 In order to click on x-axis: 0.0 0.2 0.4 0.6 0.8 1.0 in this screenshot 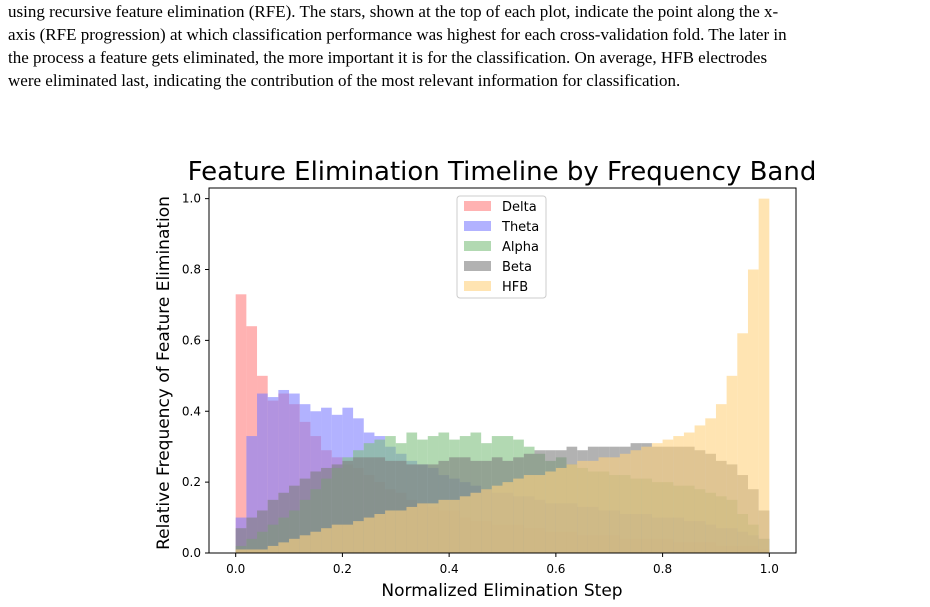, I will do `click(502, 564)`.